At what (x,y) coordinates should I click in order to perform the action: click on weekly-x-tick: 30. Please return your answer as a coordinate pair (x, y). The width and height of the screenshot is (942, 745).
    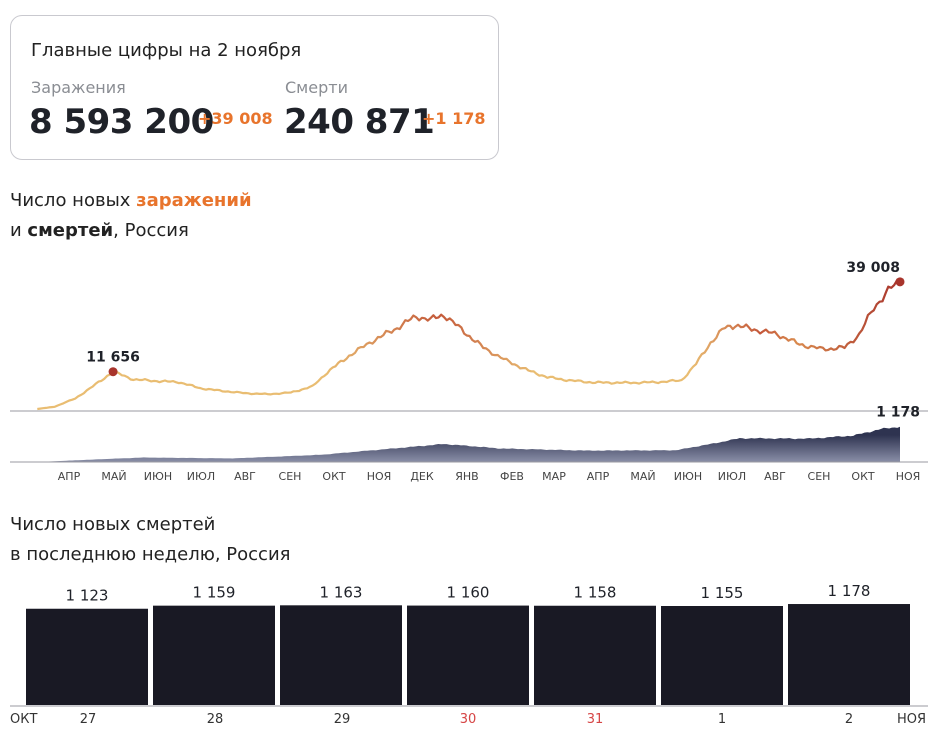
    Looking at the image, I should click on (468, 719).